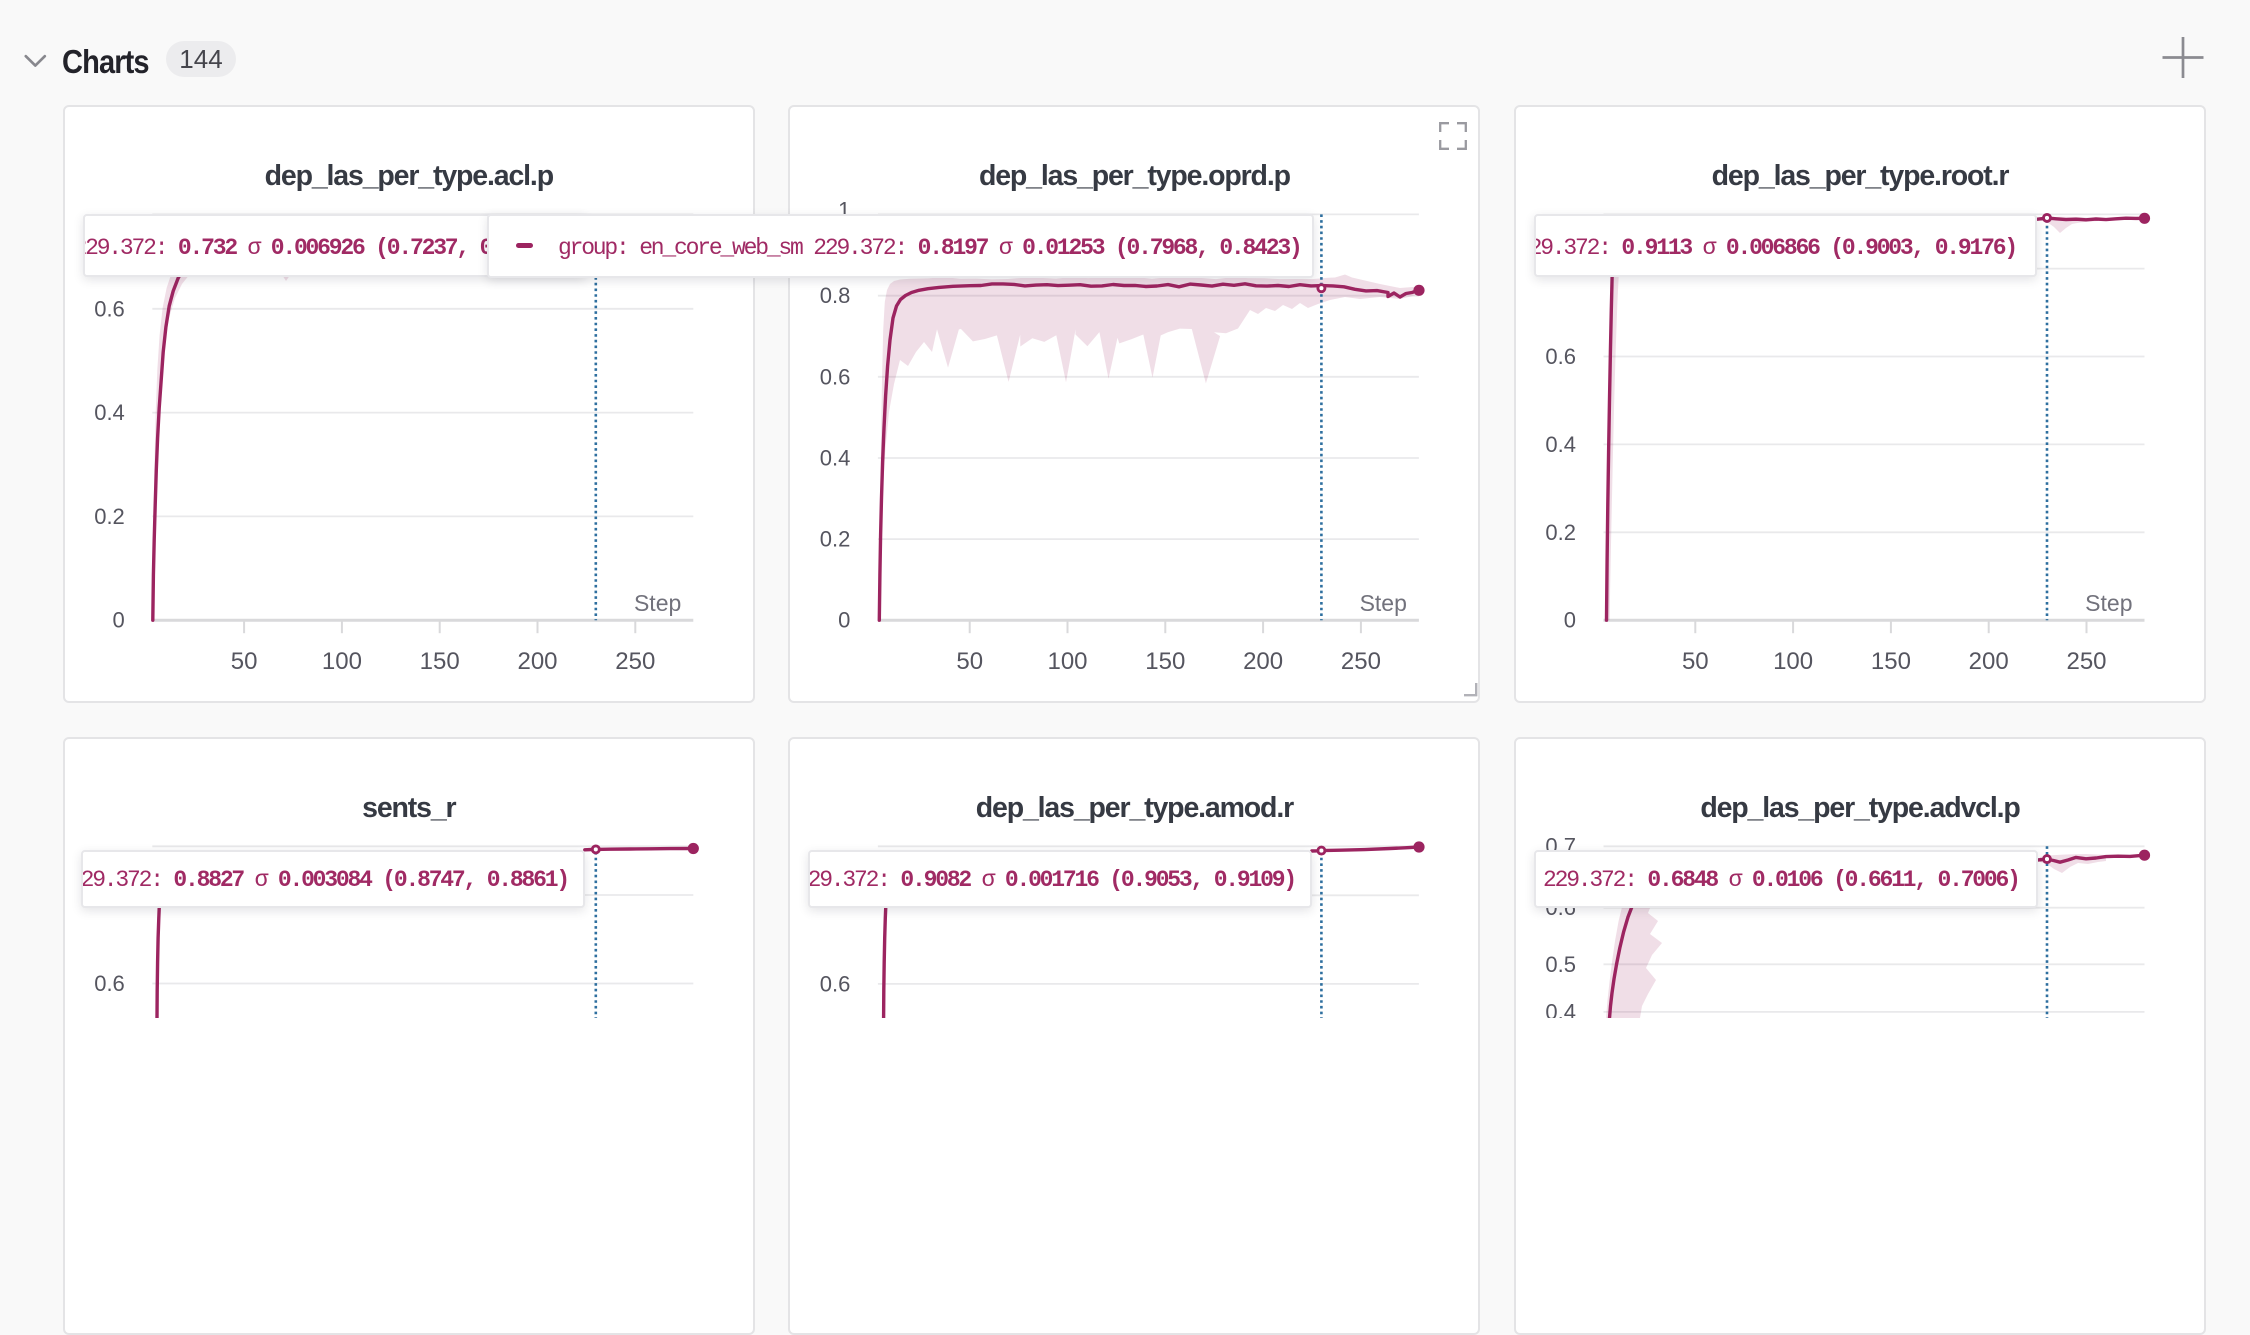  I want to click on svg-text: 0.8, so click(835, 295).